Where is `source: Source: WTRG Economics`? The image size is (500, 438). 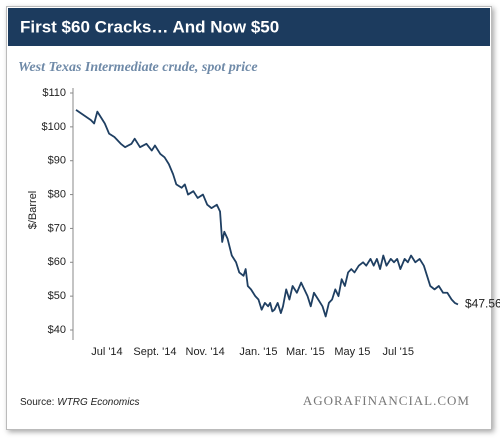
source: Source: WTRG Economics is located at coordinates (79, 402).